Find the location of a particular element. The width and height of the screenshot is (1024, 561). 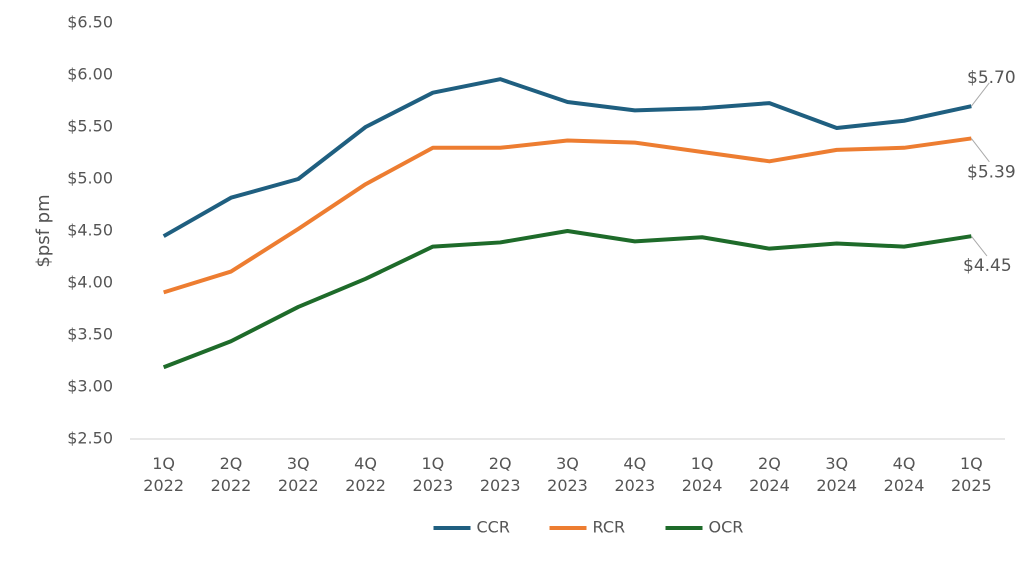

x-tick-label: 2Q 2024 is located at coordinates (769, 474).